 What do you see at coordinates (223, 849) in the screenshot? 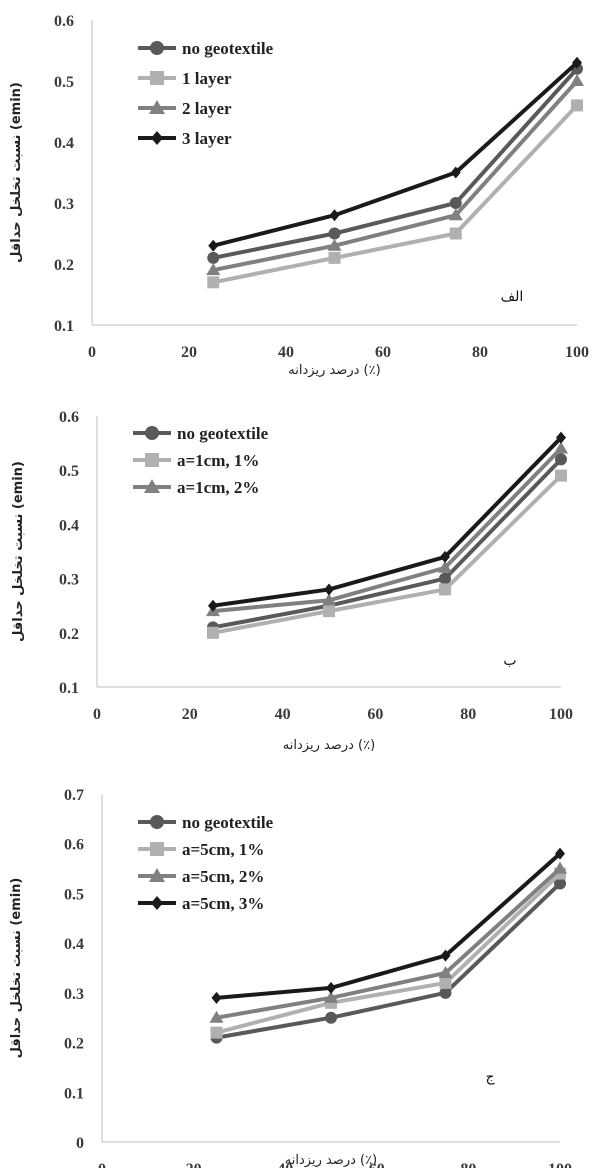
I see `legend-label: a=5cm, 1%` at bounding box center [223, 849].